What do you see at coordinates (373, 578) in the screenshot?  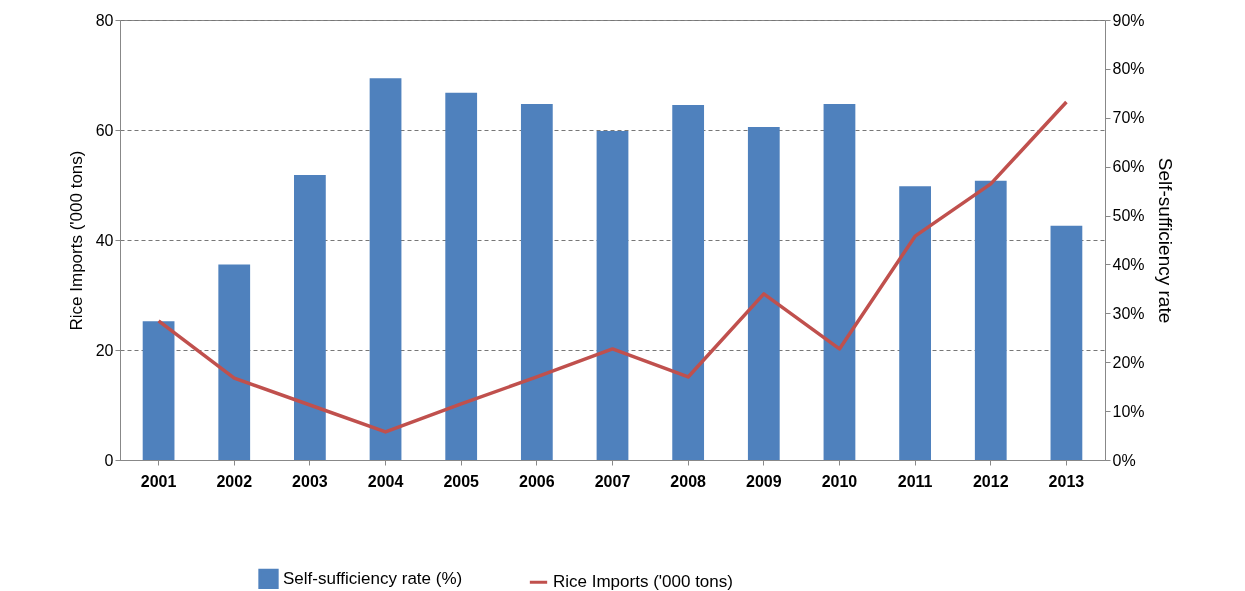 I see `legend-label: Self-sufficiency rate (%)` at bounding box center [373, 578].